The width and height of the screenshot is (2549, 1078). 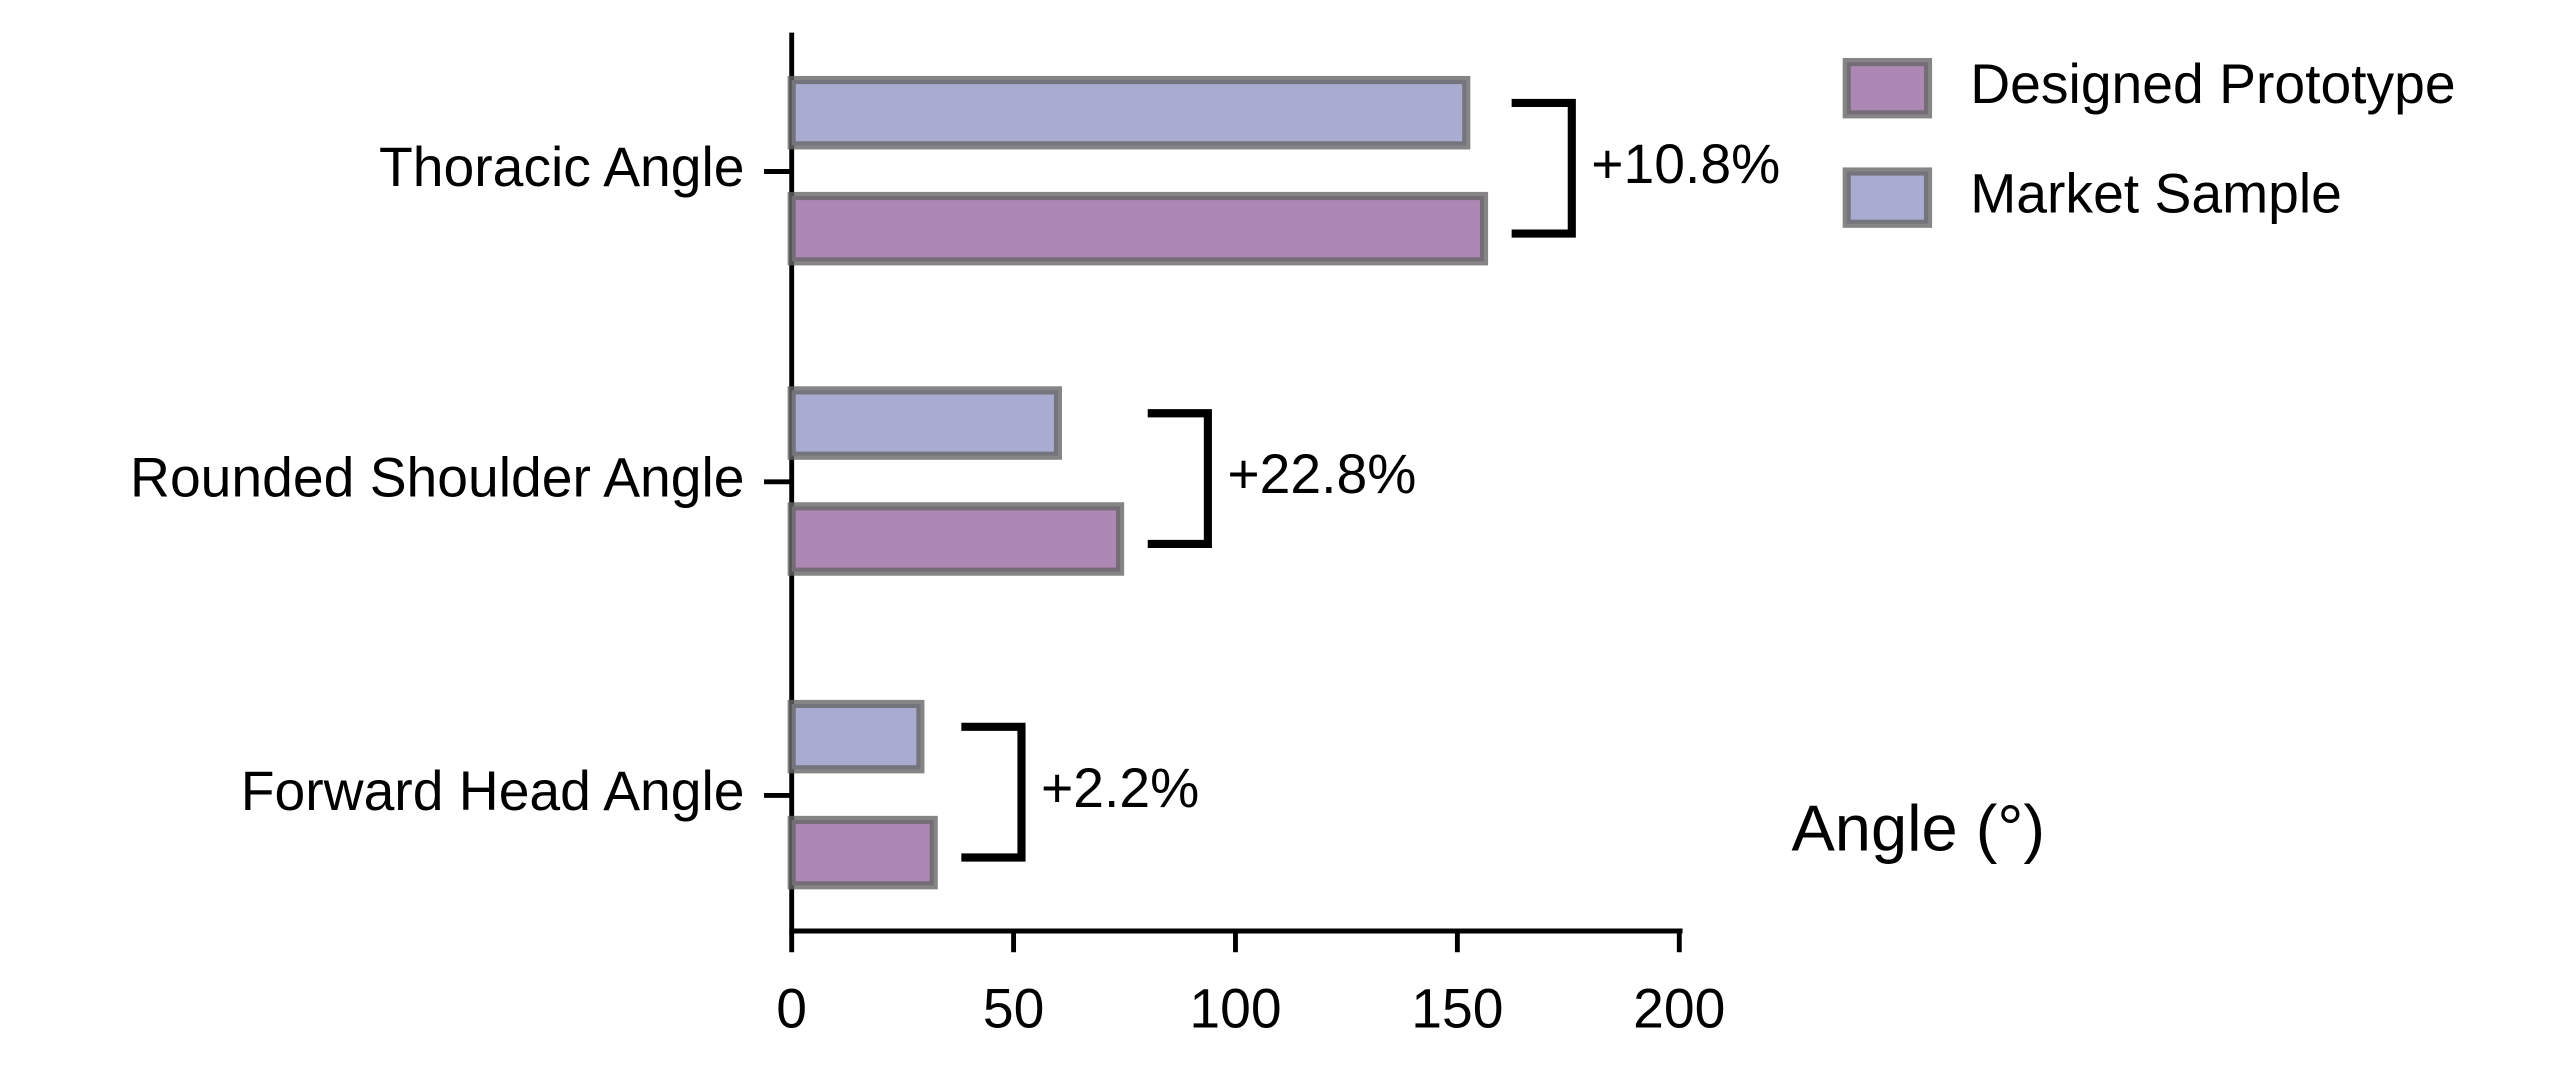 What do you see at coordinates (1321, 474) in the screenshot?
I see `annotation: +22.8%` at bounding box center [1321, 474].